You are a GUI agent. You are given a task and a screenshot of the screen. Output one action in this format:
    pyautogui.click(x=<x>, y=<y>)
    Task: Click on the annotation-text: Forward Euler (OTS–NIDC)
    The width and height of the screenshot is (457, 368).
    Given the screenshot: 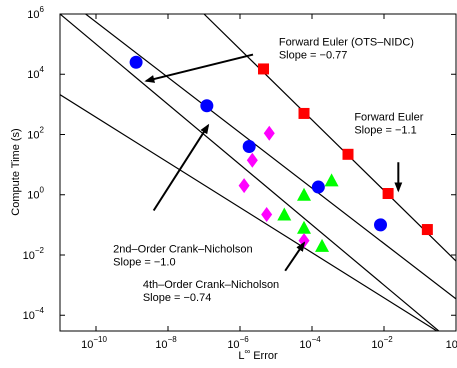 What is the action you would take?
    pyautogui.click(x=346, y=43)
    